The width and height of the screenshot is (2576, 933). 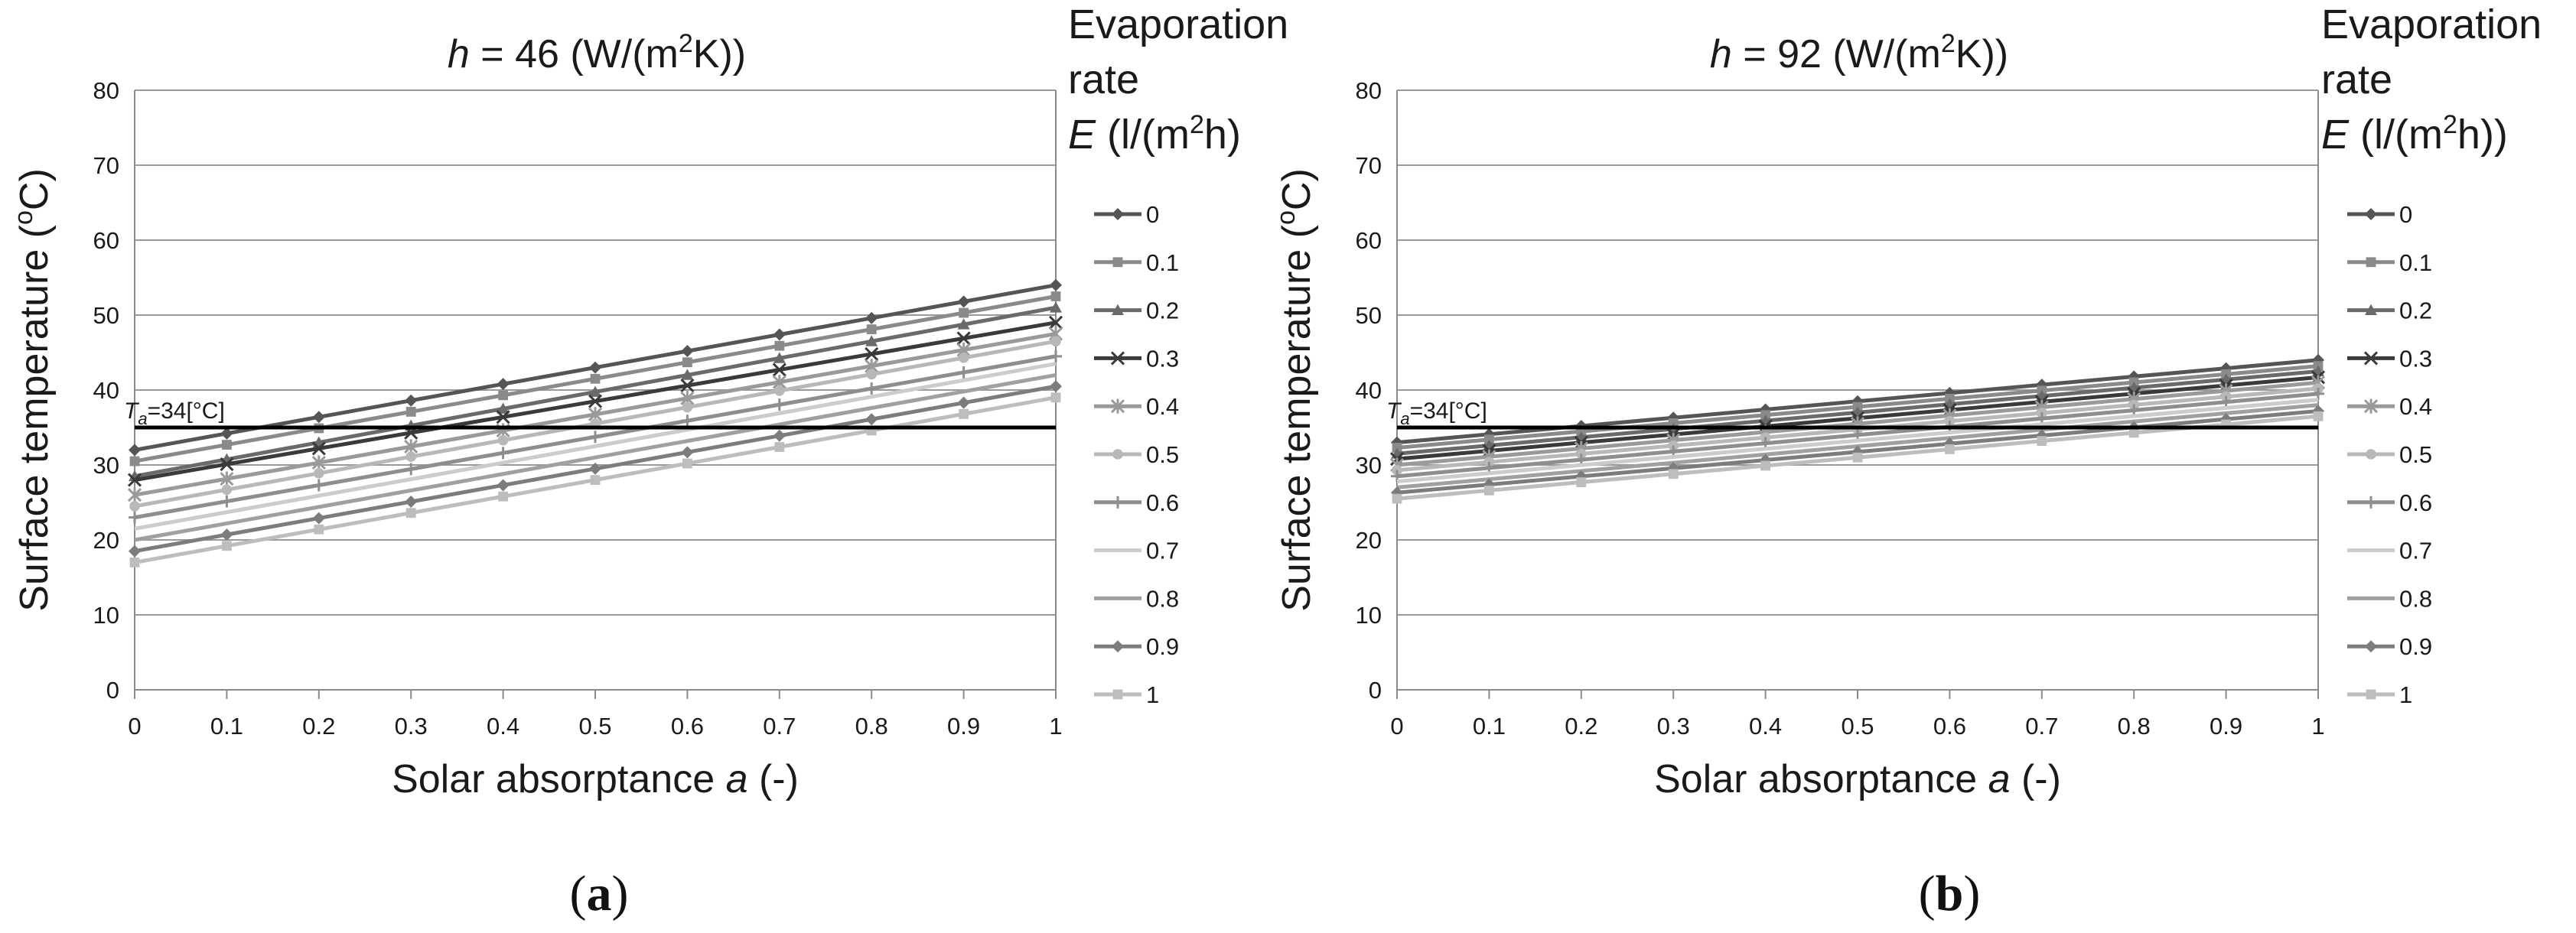 I want to click on data-point-0.9-3, so click(x=412, y=502).